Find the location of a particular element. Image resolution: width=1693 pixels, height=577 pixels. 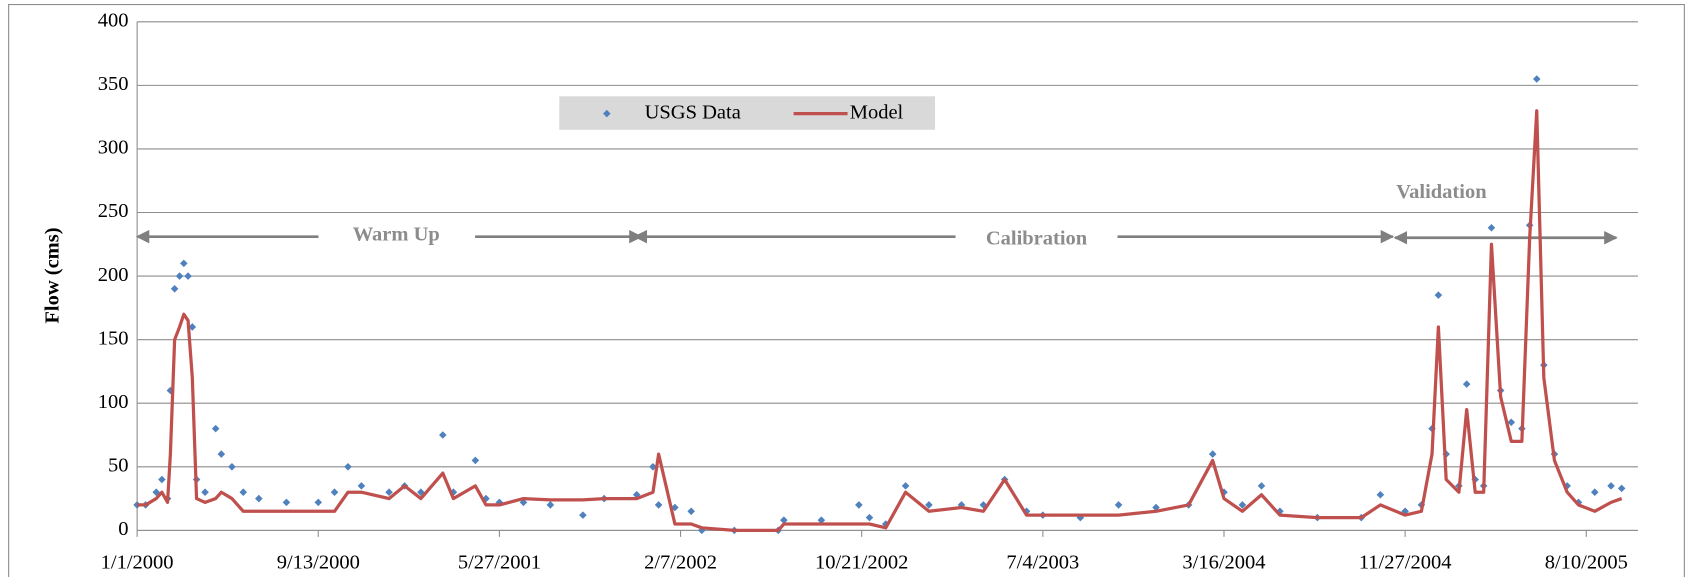

legend-box is located at coordinates (747, 113).